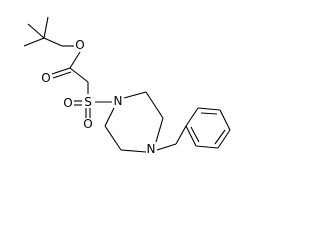 The image size is (320, 240). I want to click on atom-label: S, so click(88, 102).